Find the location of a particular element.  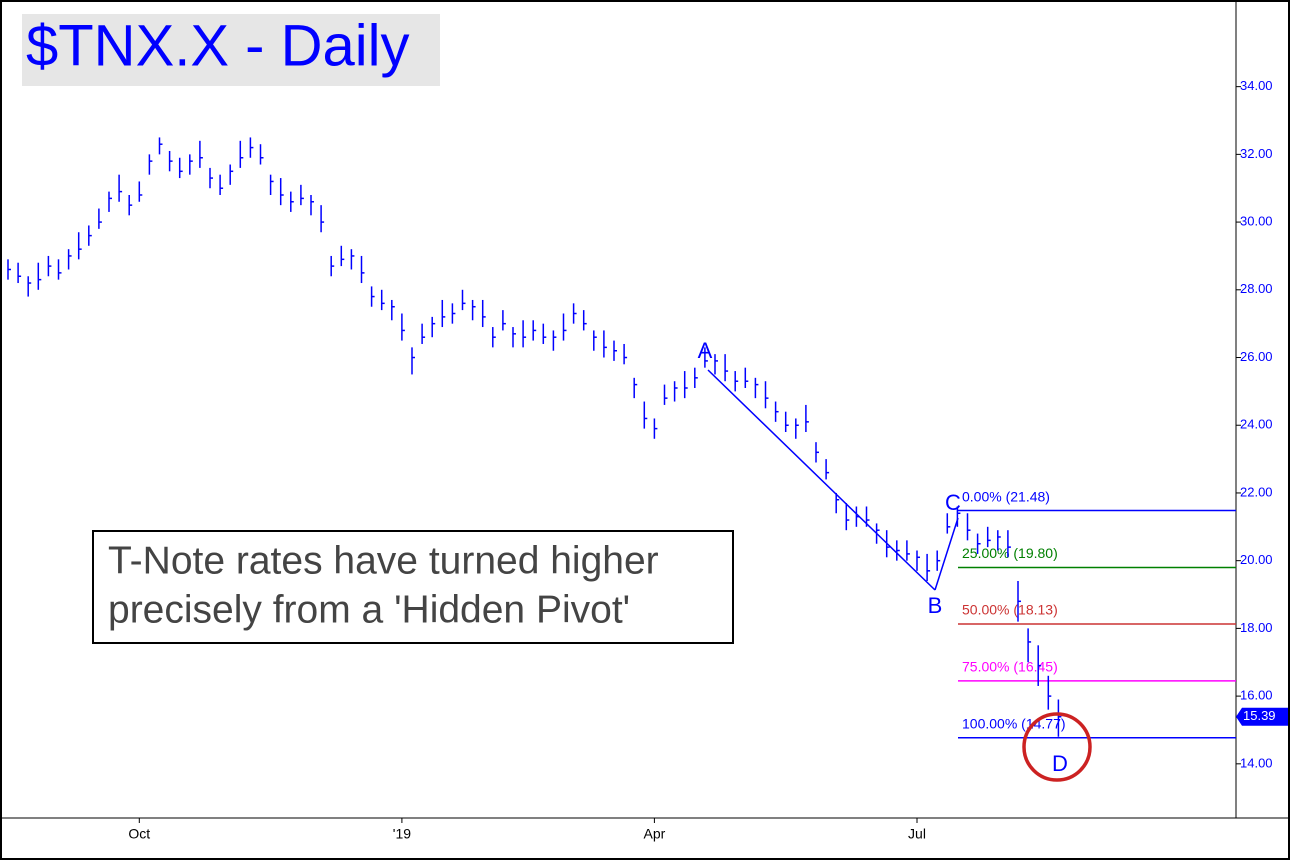

y-tick-label: 20.00 is located at coordinates (1256, 559).